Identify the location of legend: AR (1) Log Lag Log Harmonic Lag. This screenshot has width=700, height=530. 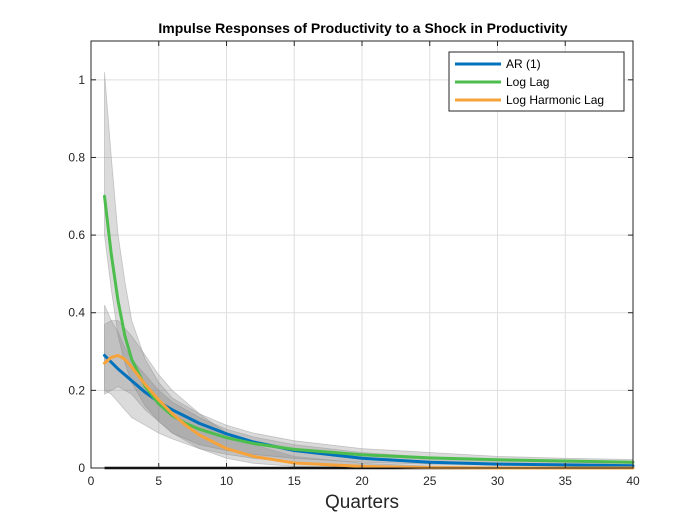
(536, 81).